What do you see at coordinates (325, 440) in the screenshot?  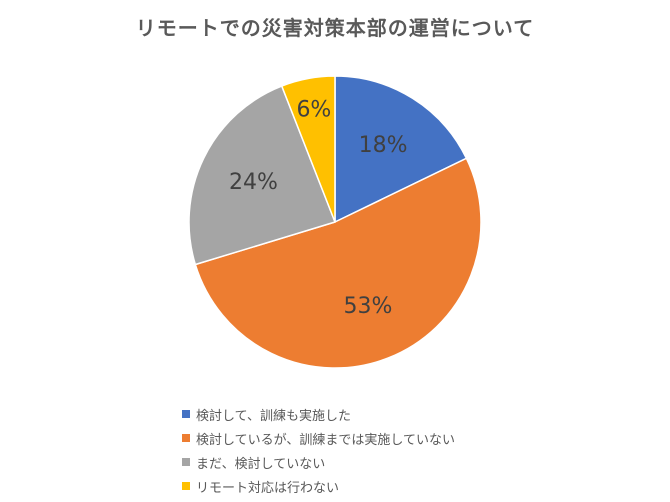 I see `legend-label: 検討しているが、訓練までは実施していない` at bounding box center [325, 440].